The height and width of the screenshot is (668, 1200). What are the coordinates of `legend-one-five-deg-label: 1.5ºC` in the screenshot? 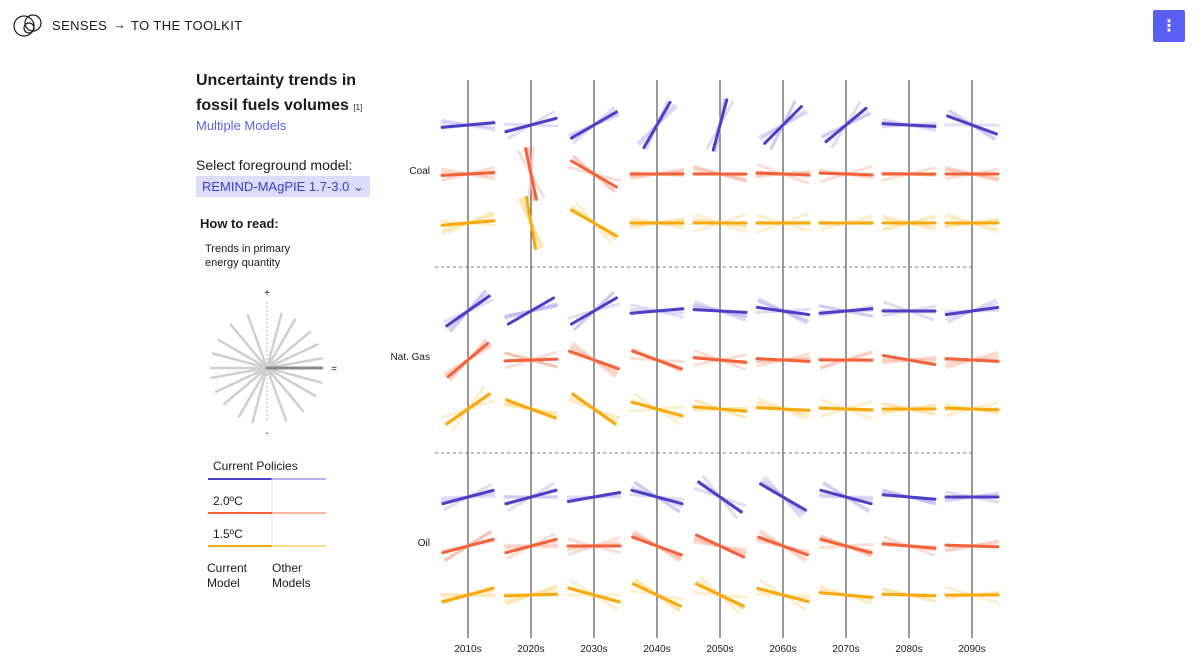 It's located at (228, 534).